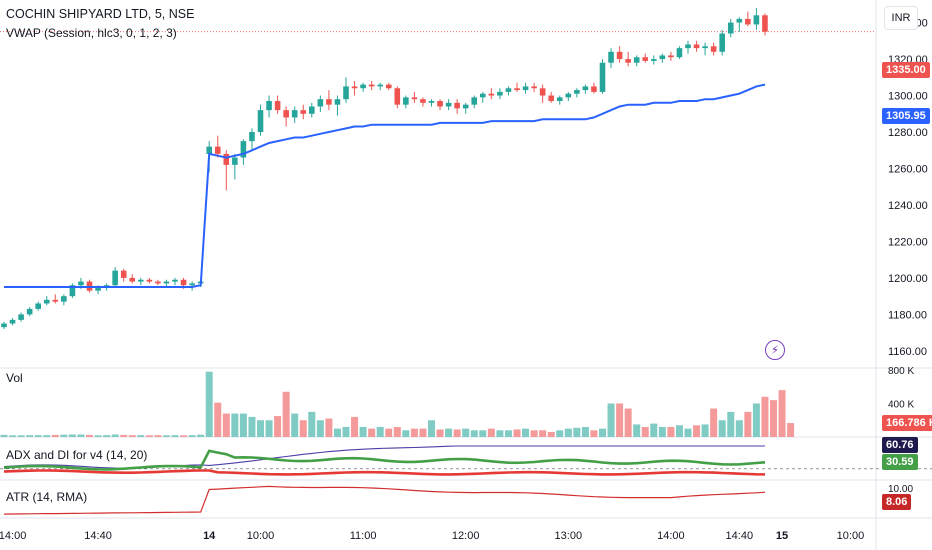 This screenshot has height=550, width=932. What do you see at coordinates (397, 404) in the screenshot?
I see `volume-pane` at bounding box center [397, 404].